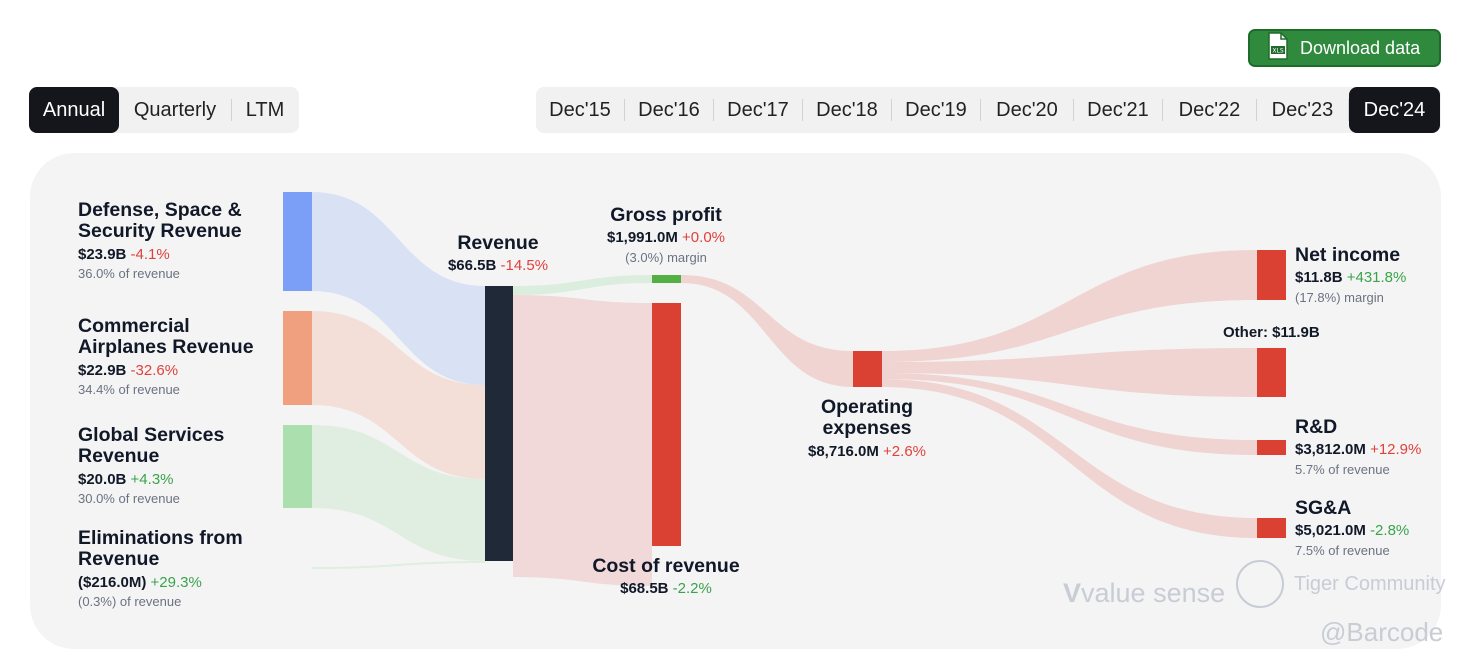  Describe the element at coordinates (398, 565) in the screenshot. I see `flow-eliminations-to-revenue` at that location.